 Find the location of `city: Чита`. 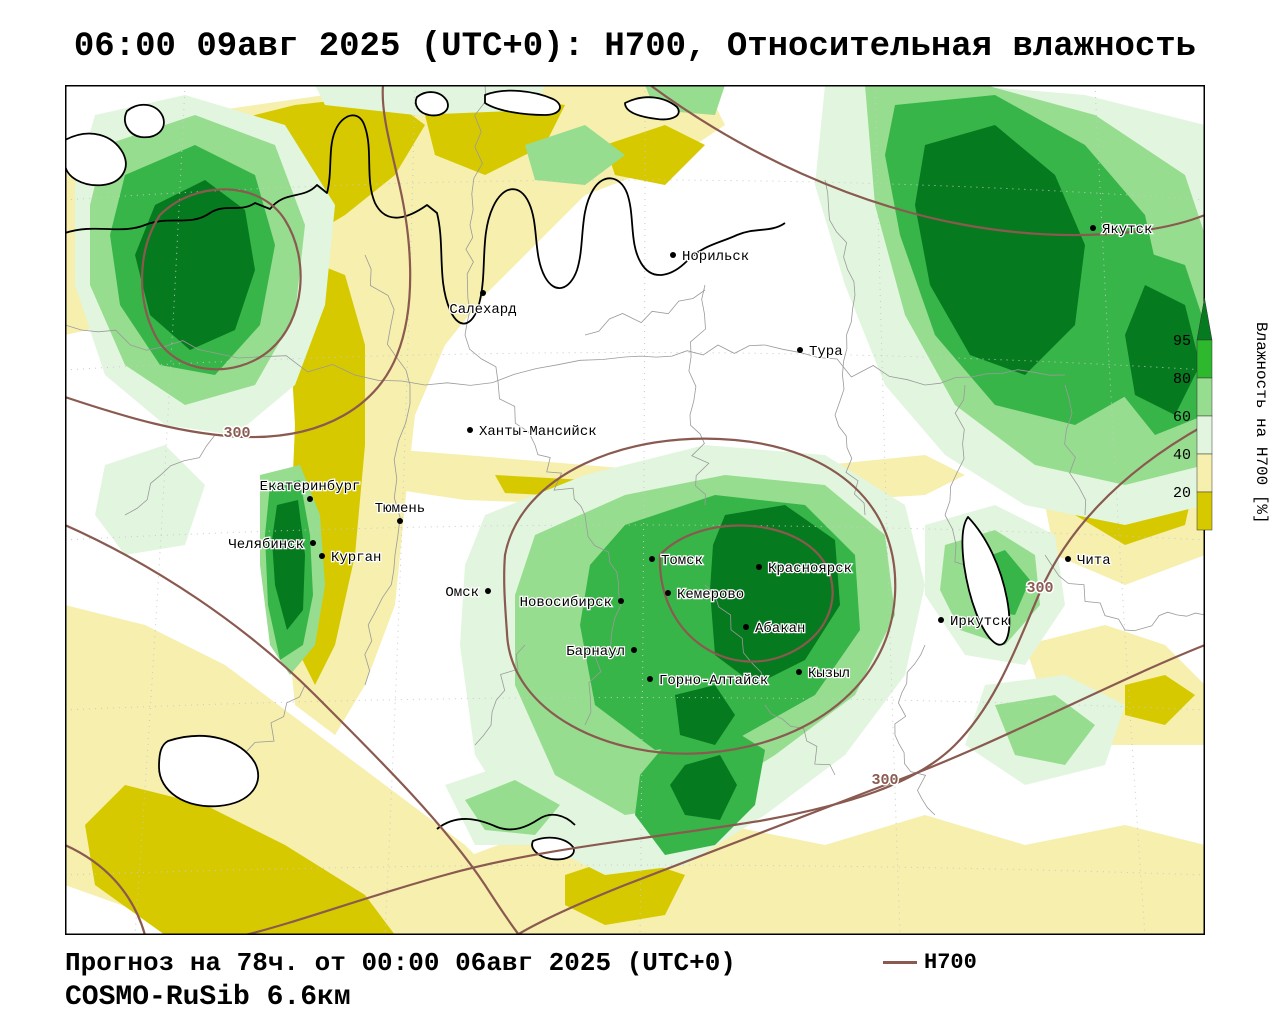

city: Чита is located at coordinates (1088, 561).